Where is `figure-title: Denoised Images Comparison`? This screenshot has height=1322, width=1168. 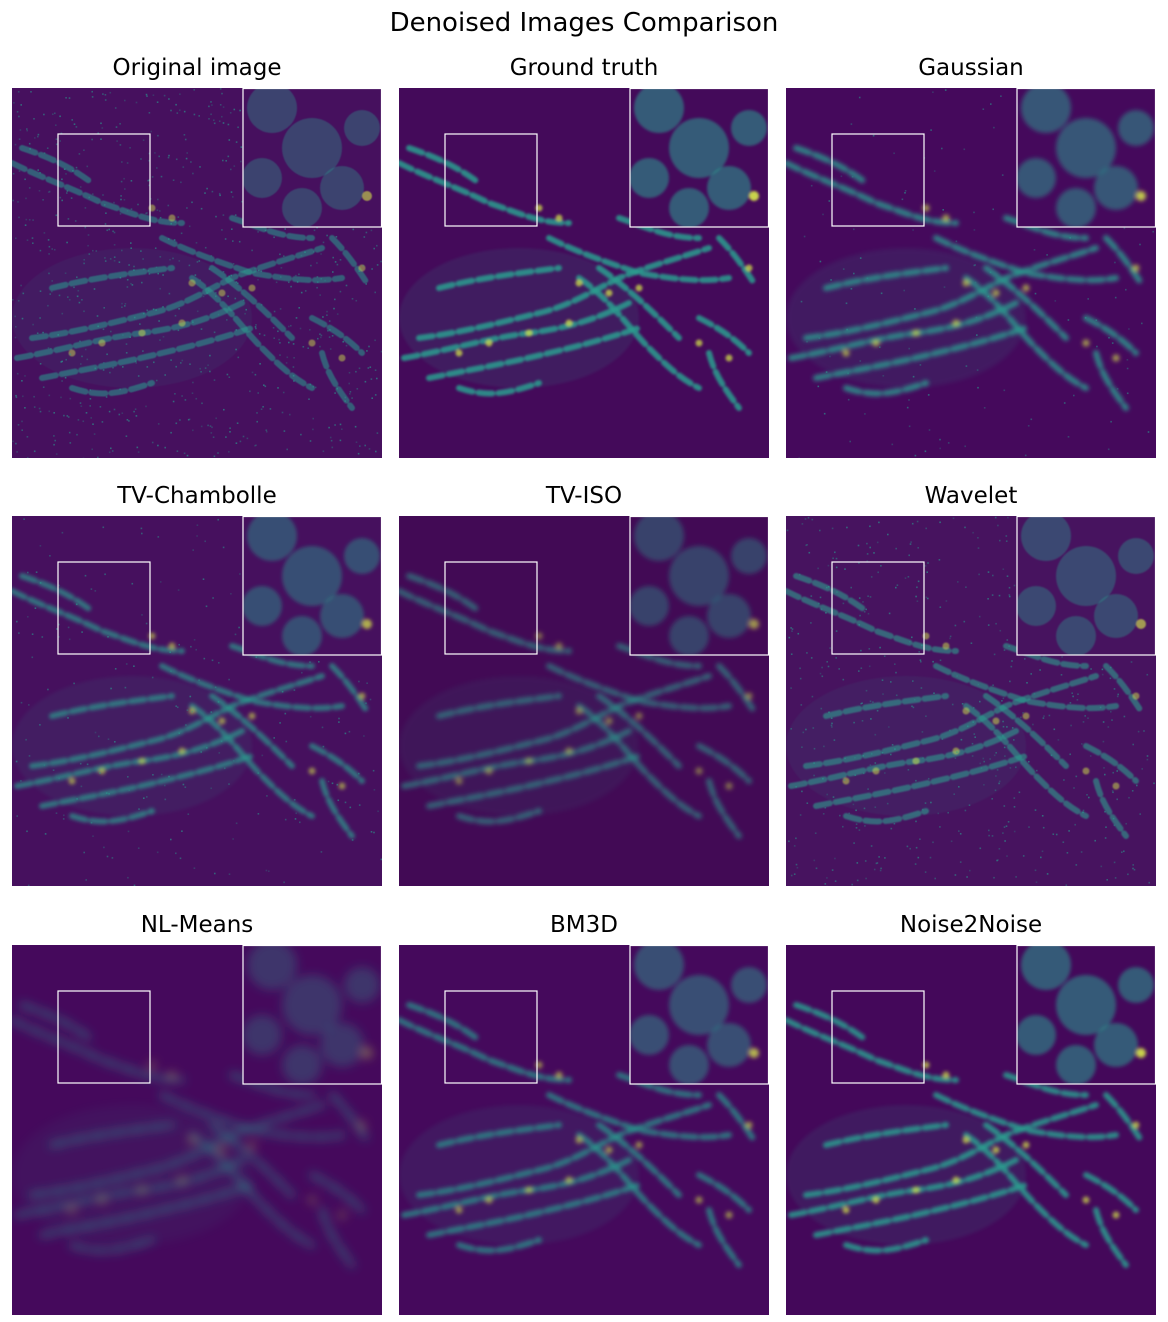
figure-title: Denoised Images Comparison is located at coordinates (584, 23).